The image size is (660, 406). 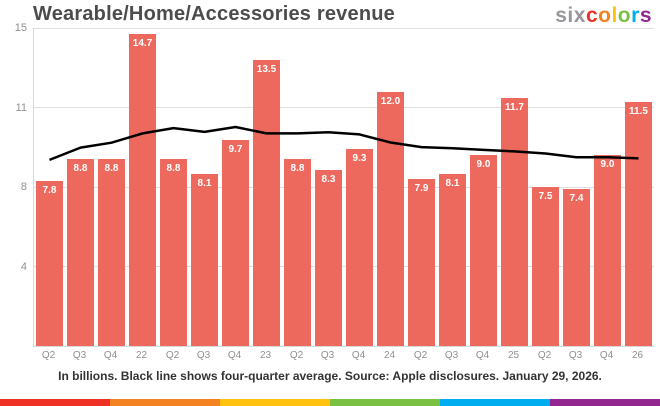 What do you see at coordinates (576, 199) in the screenshot?
I see `bar-value-label: 7.4` at bounding box center [576, 199].